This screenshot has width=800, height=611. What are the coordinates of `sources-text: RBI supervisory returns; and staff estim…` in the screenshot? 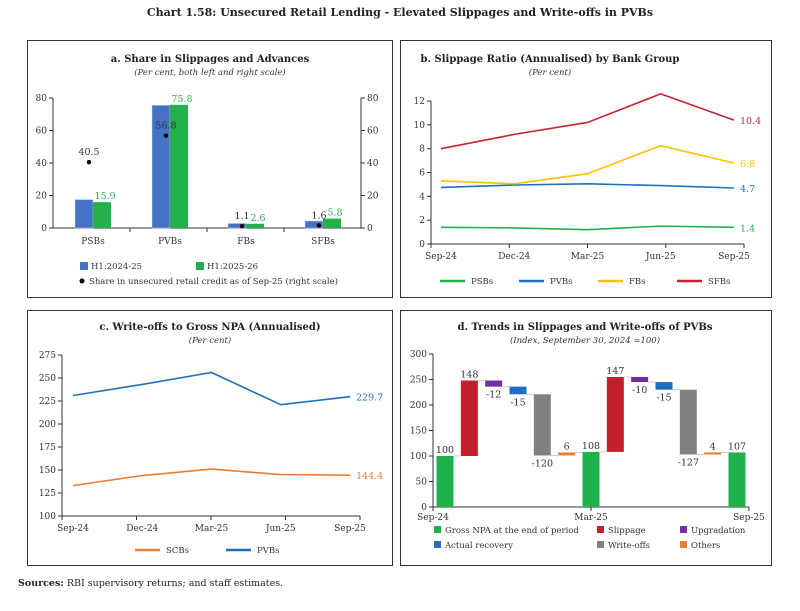 It's located at (173, 583).